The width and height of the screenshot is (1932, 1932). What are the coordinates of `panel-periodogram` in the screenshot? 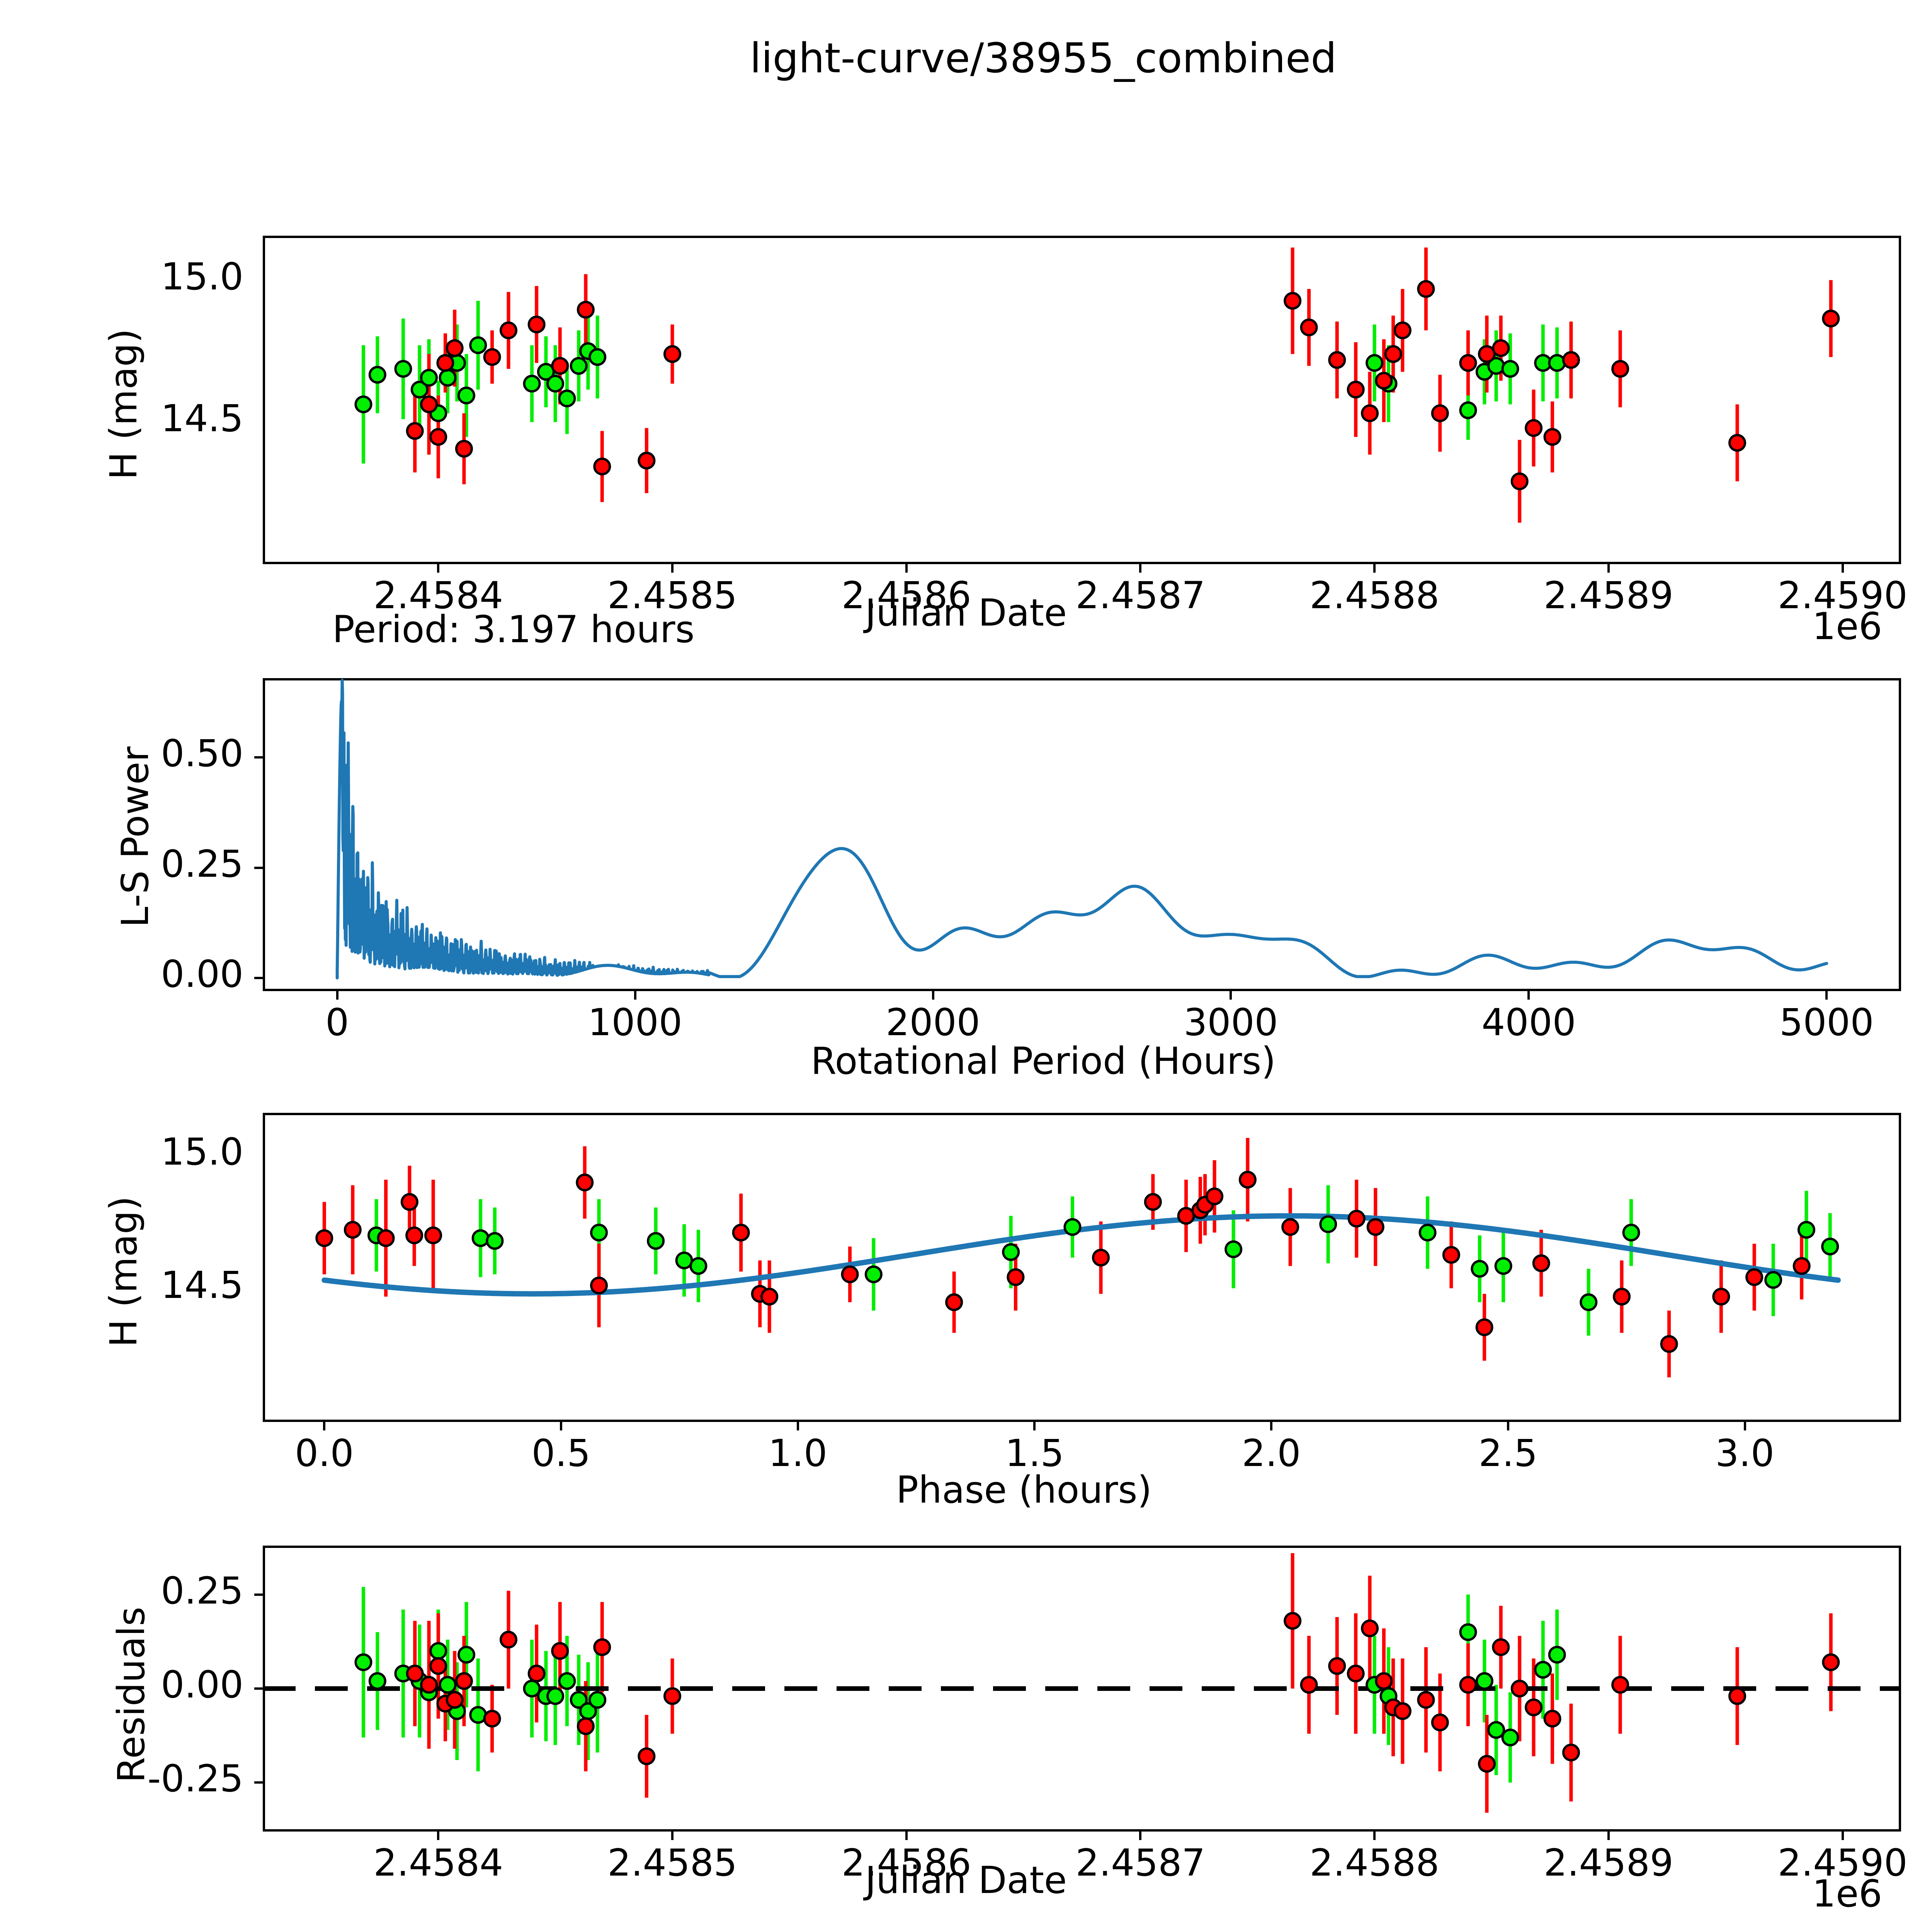 It's located at (1082, 835).